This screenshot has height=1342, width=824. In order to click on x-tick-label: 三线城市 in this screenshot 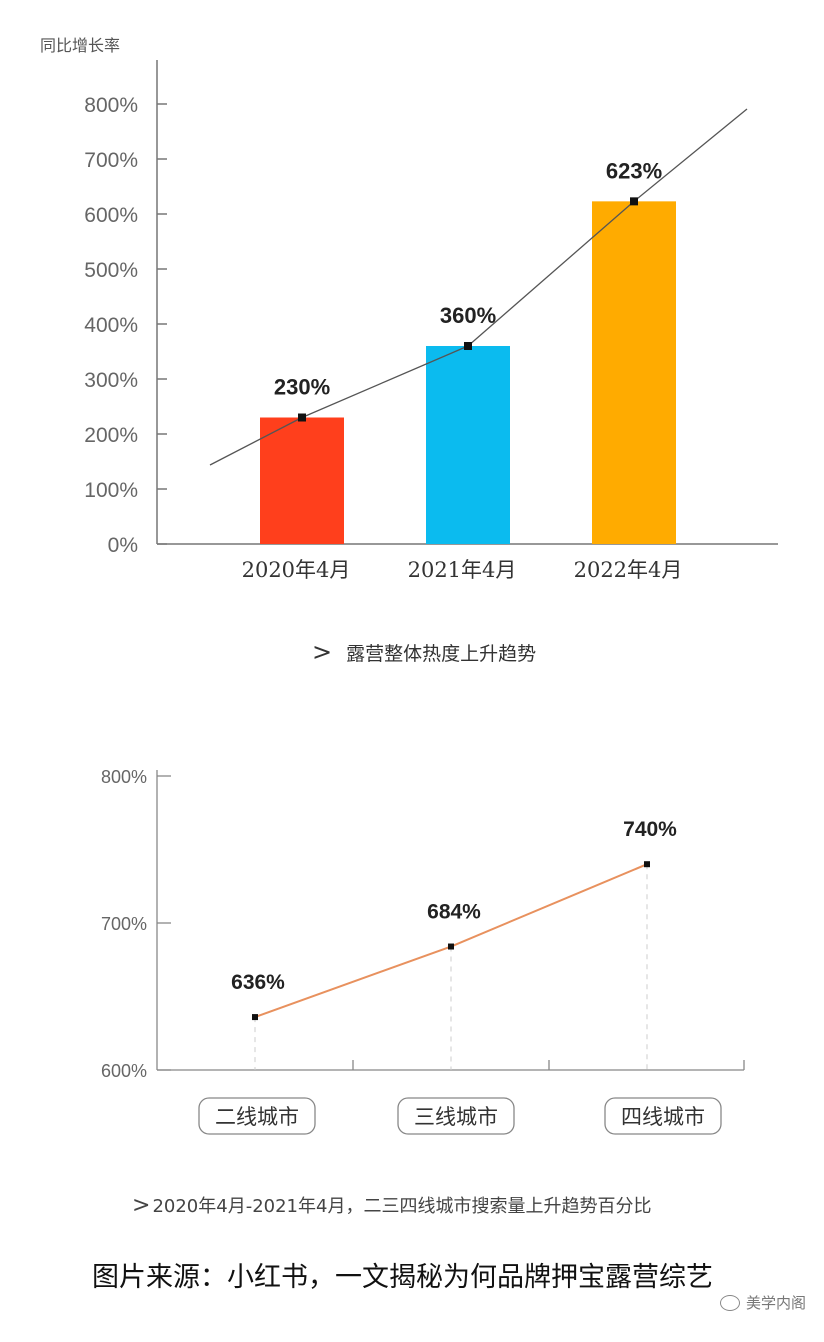, I will do `click(456, 1117)`.